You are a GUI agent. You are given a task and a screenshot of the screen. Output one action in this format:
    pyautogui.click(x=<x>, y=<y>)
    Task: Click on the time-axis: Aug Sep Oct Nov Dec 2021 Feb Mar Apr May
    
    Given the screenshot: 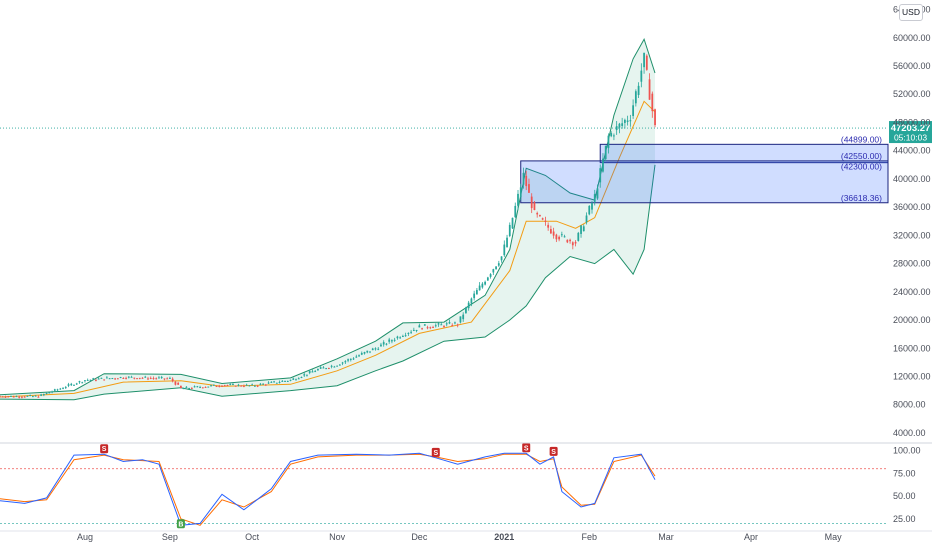 What is the action you would take?
    pyautogui.click(x=466, y=536)
    